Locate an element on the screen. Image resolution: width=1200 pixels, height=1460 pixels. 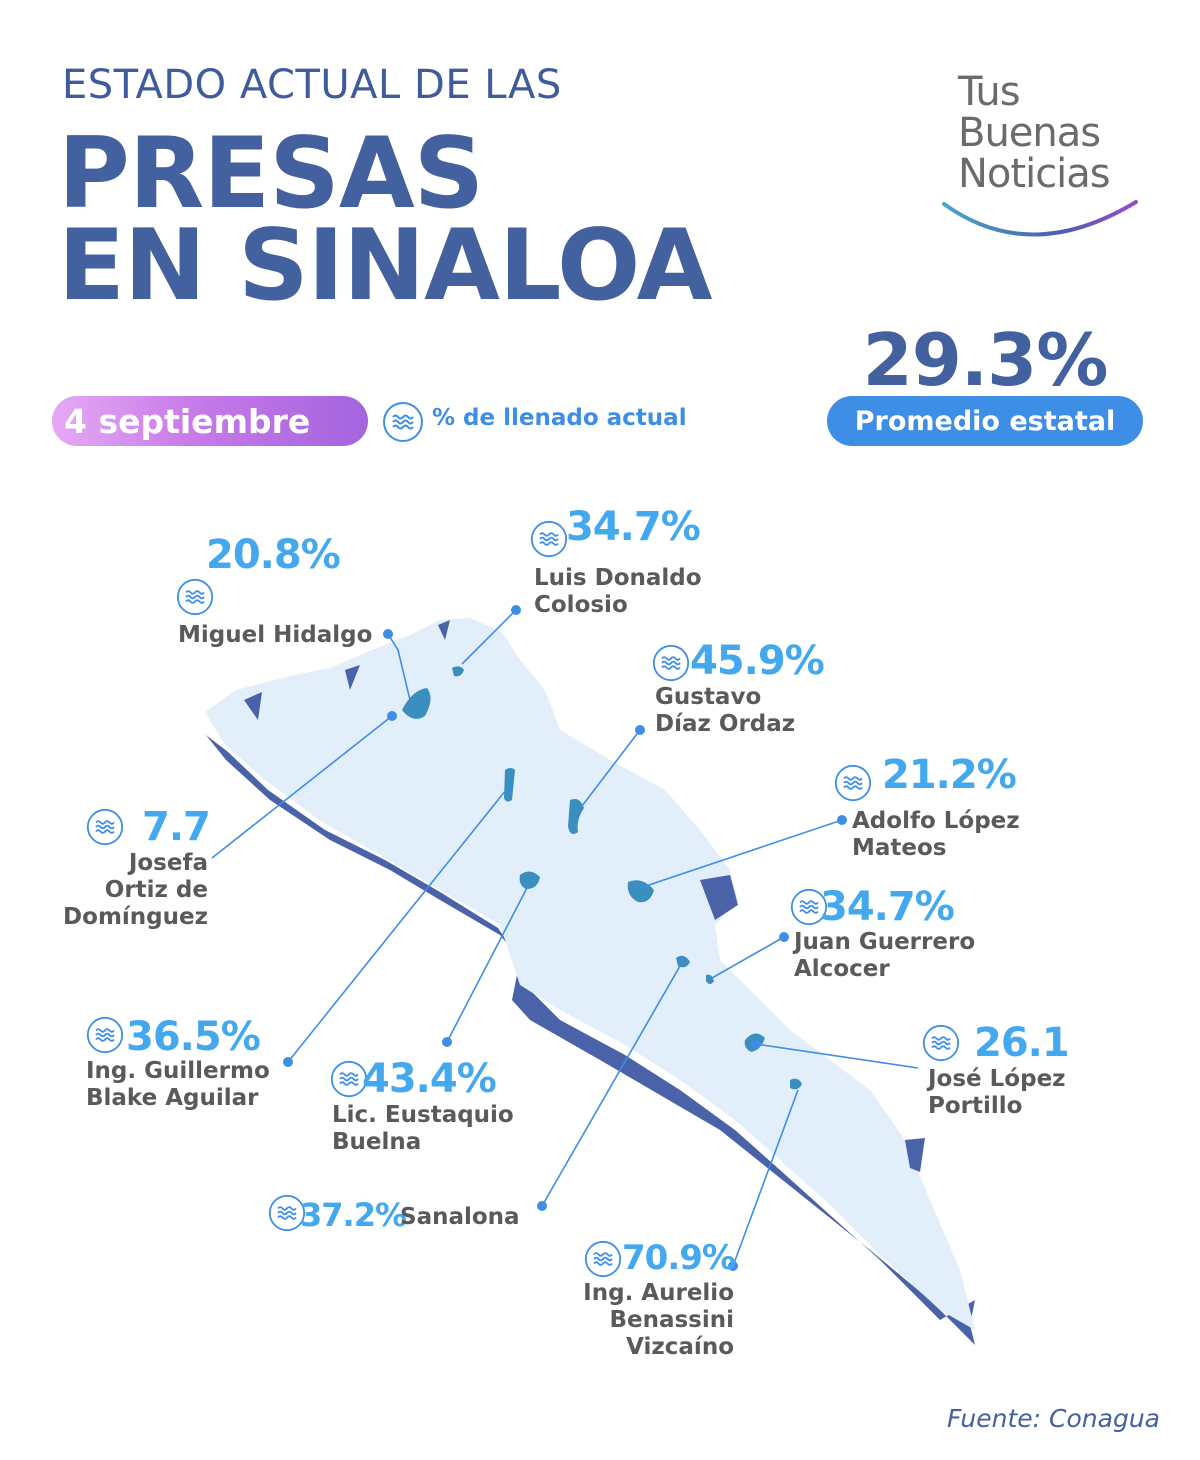
leader-lopez-mateos is located at coordinates (741, 854).